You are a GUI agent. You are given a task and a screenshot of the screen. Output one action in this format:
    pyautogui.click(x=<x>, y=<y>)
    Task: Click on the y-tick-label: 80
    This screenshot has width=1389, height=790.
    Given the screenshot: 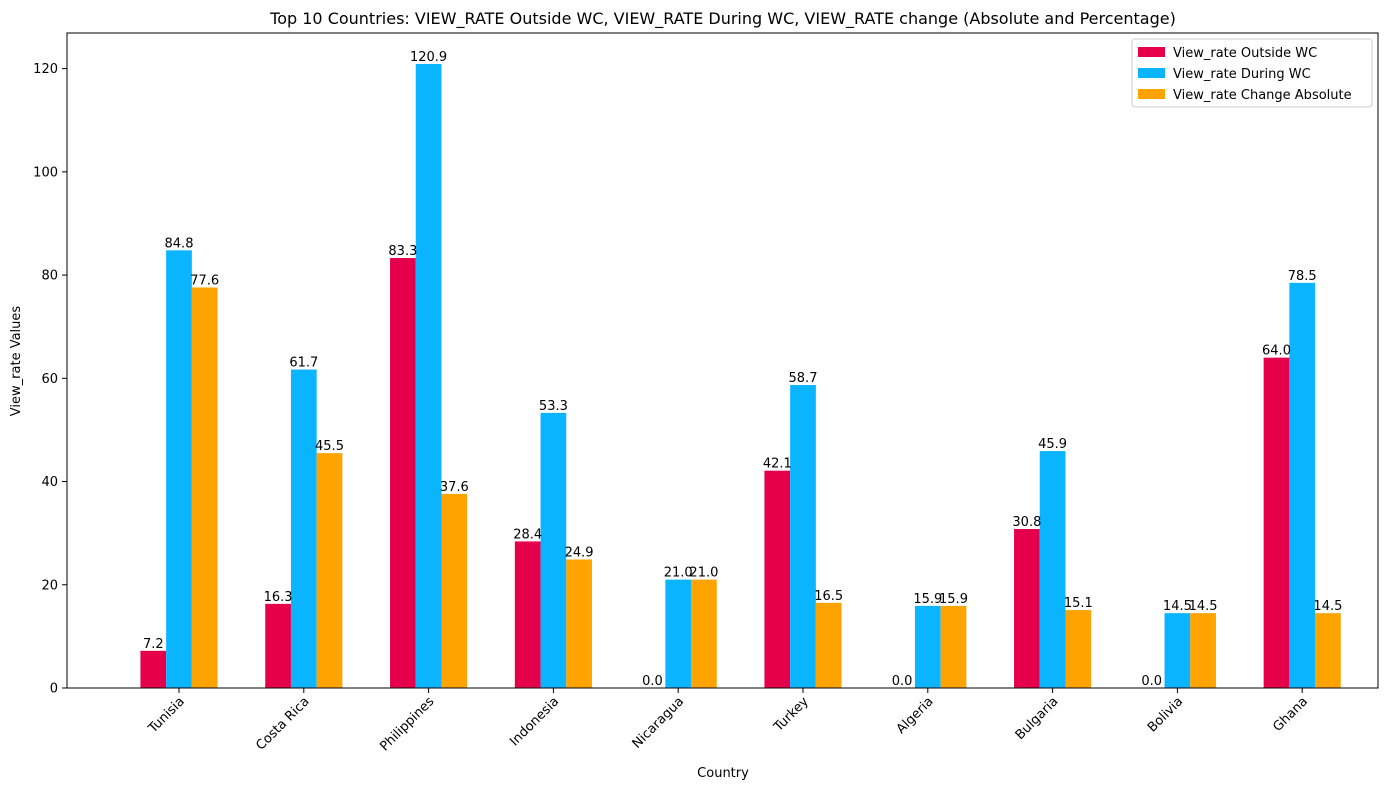 What is the action you would take?
    pyautogui.click(x=49, y=276)
    